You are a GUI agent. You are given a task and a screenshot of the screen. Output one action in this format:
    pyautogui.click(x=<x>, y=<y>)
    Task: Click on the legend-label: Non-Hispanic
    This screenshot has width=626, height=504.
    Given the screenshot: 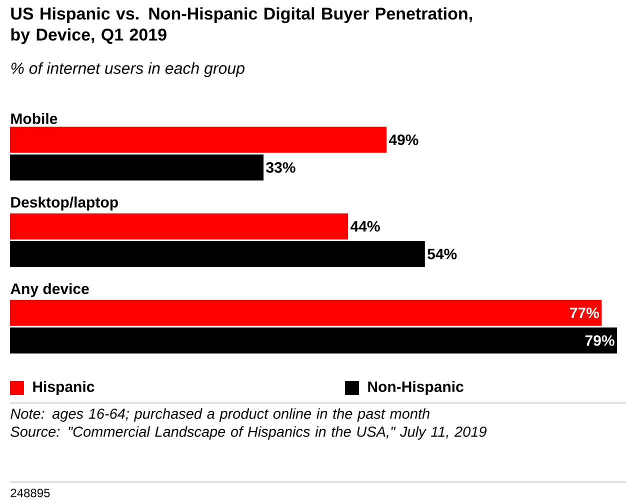 What is the action you would take?
    pyautogui.click(x=416, y=388)
    